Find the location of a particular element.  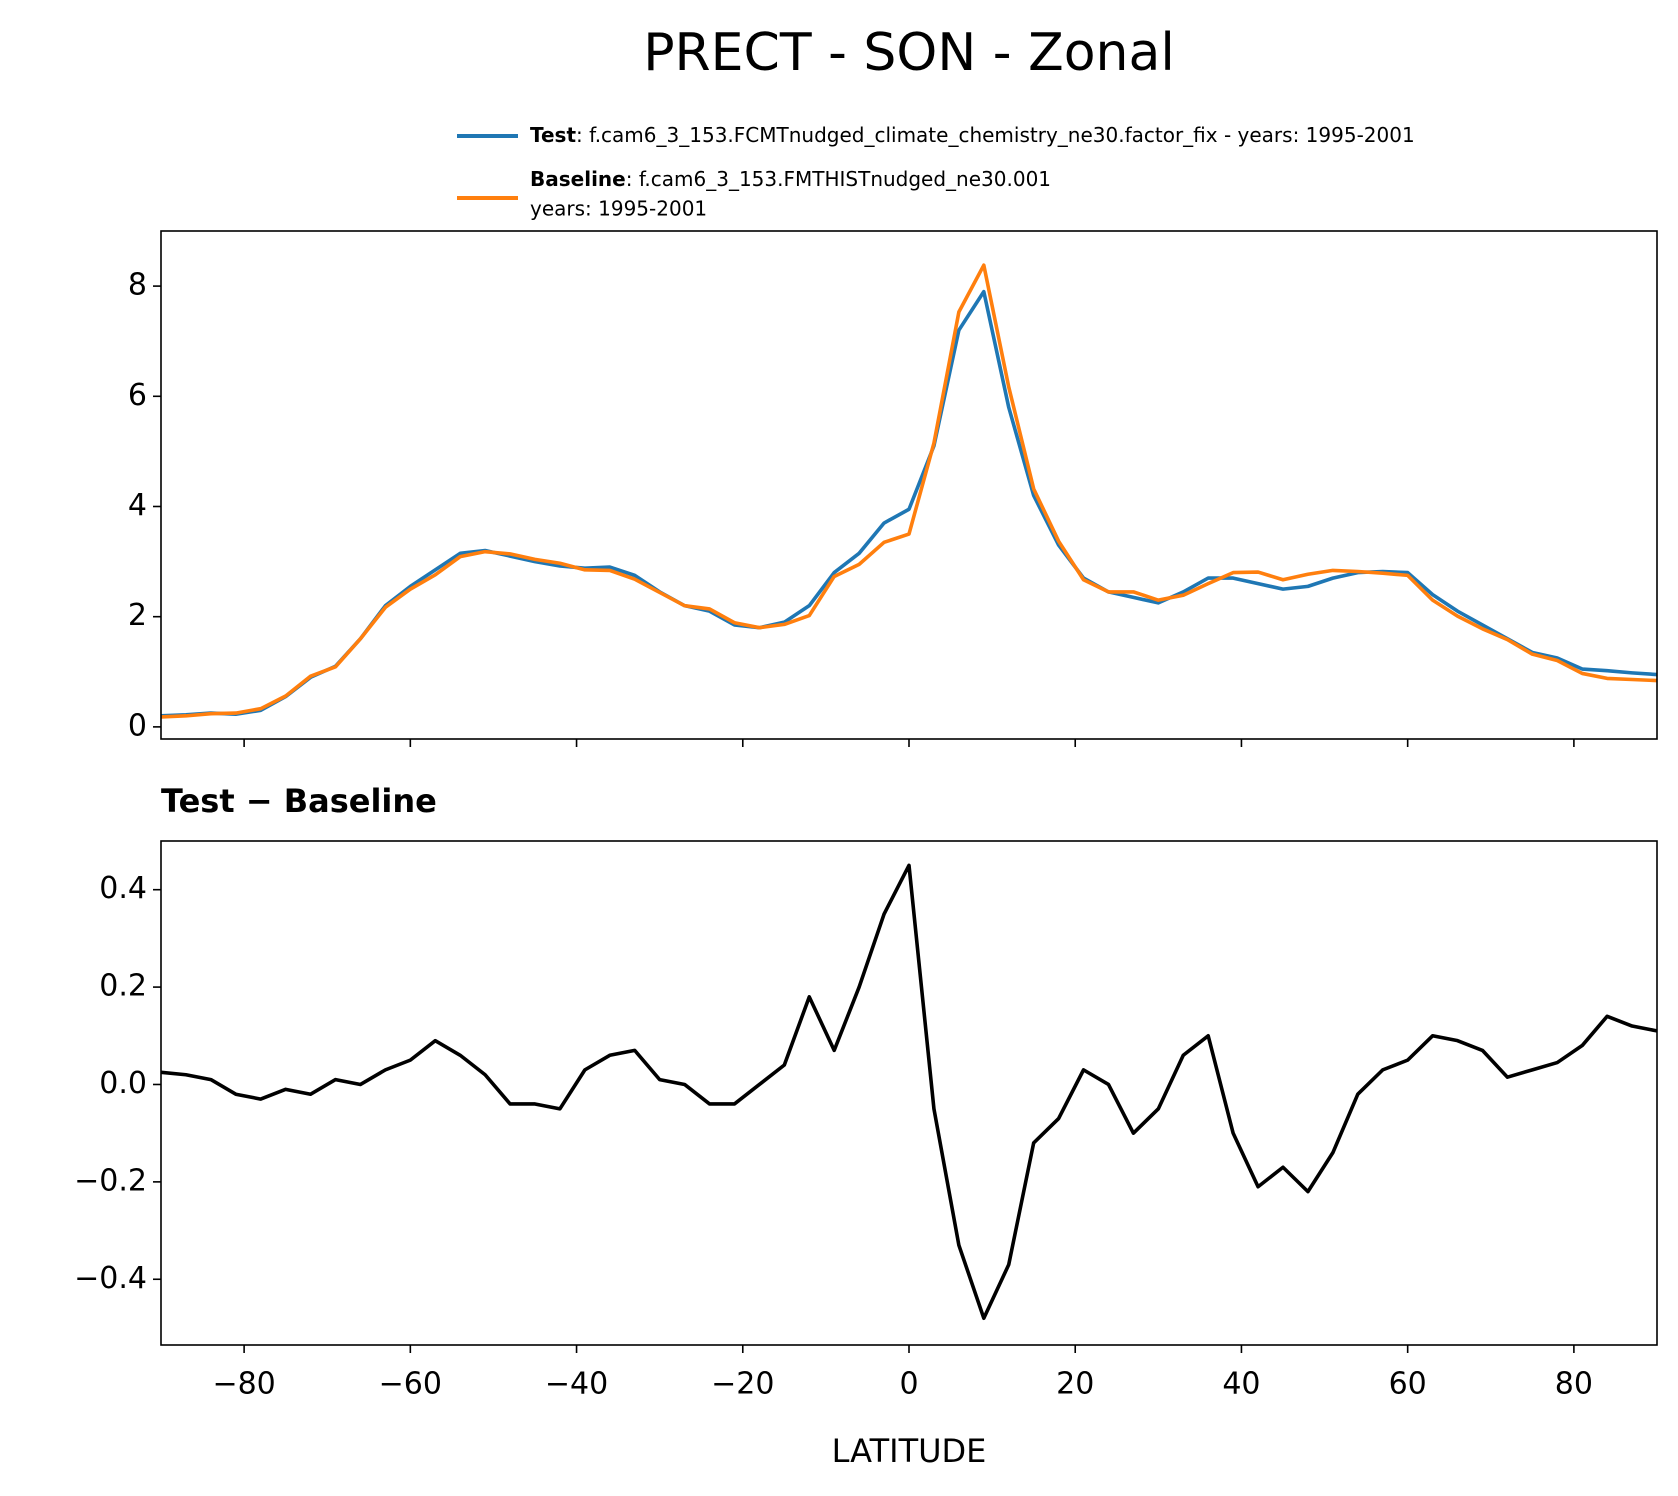

x-tick-label: −40 is located at coordinates (576, 1384).